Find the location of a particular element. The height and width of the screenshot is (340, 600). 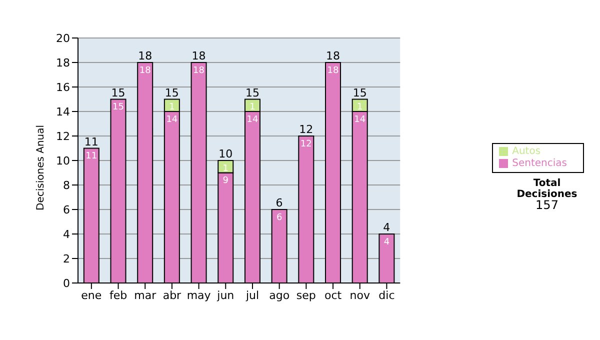

legend-label: Autos is located at coordinates (526, 151).